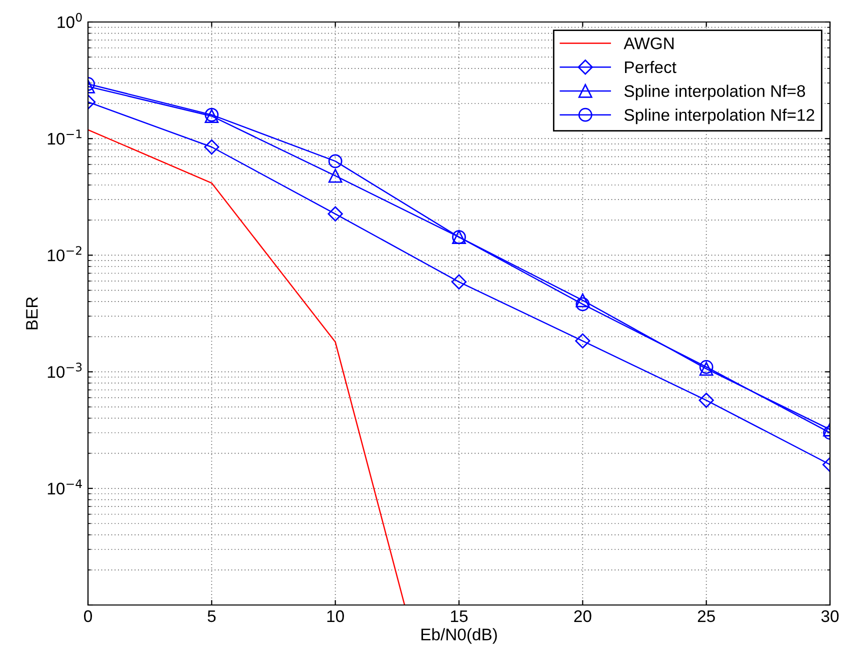 This screenshot has width=844, height=669. What do you see at coordinates (706, 616) in the screenshot?
I see `x-tick-label: 25` at bounding box center [706, 616].